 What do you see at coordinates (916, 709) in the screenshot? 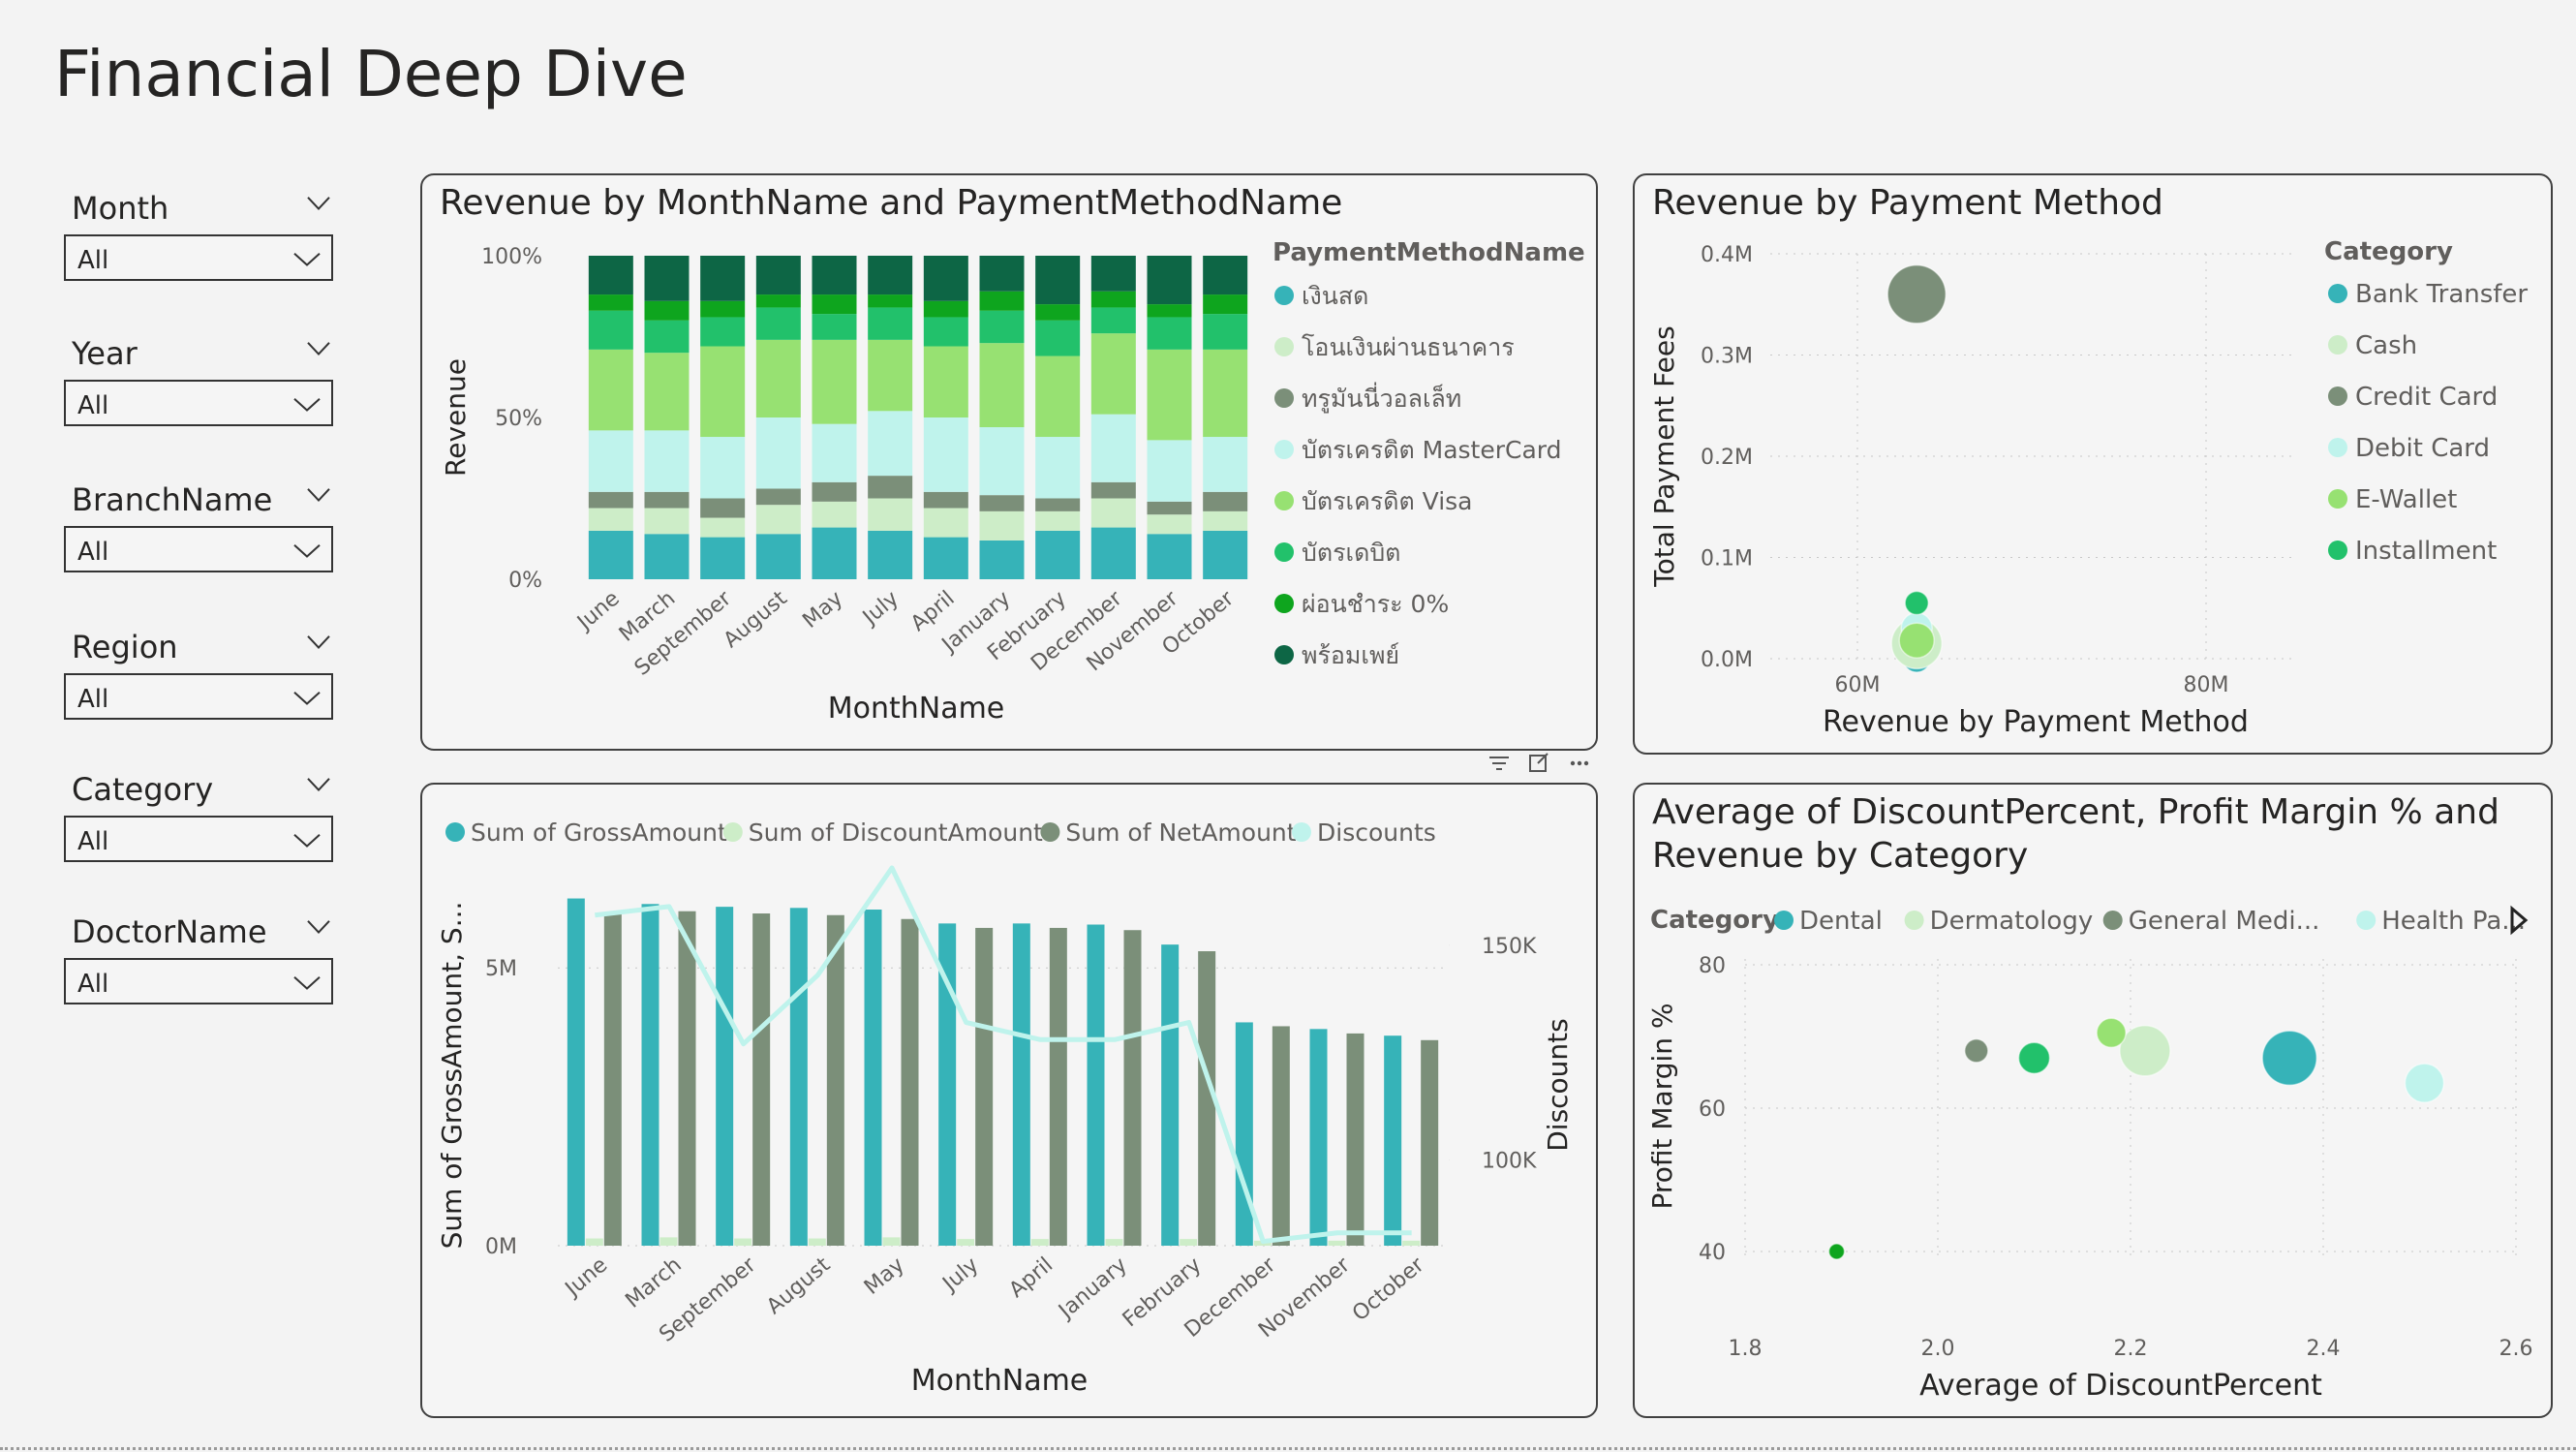
I see `x-axis-title: MonthName` at bounding box center [916, 709].